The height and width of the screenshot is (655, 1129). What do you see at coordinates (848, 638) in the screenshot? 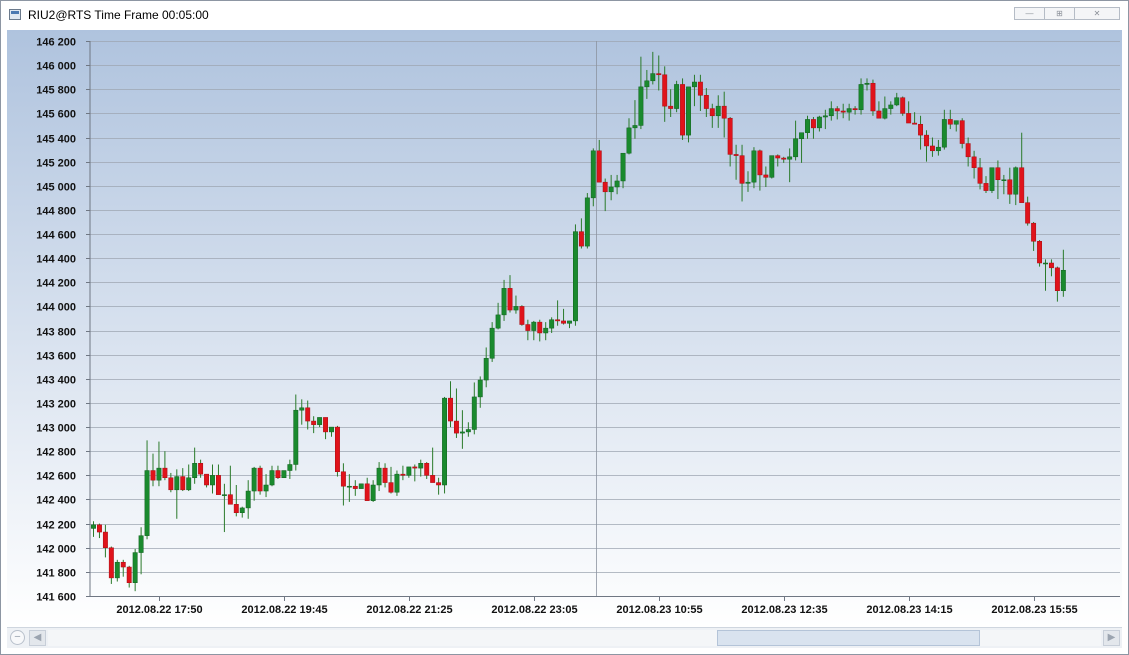
I see `scrollbar-thumb` at bounding box center [848, 638].